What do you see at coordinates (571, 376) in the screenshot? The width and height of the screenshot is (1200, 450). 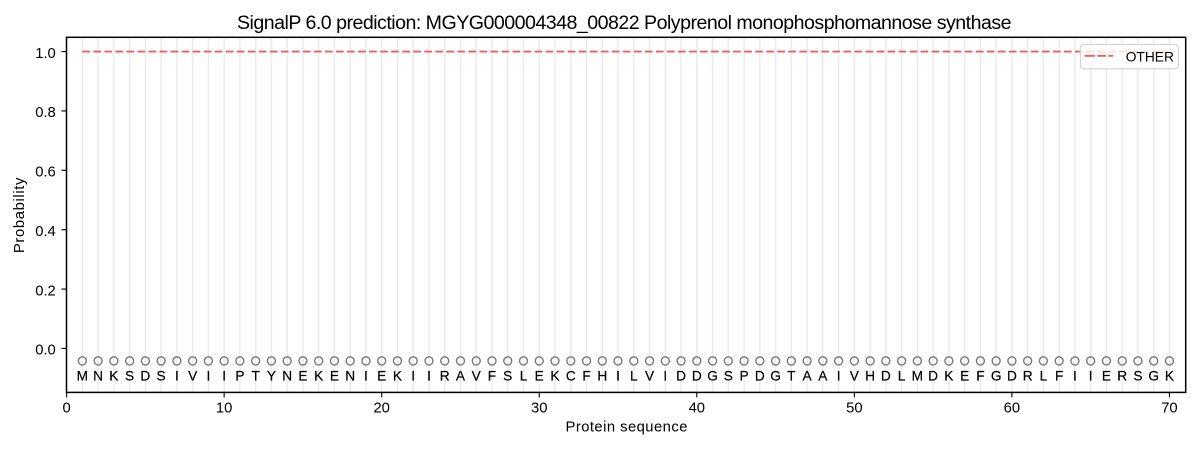 I see `svg-text: C` at bounding box center [571, 376].